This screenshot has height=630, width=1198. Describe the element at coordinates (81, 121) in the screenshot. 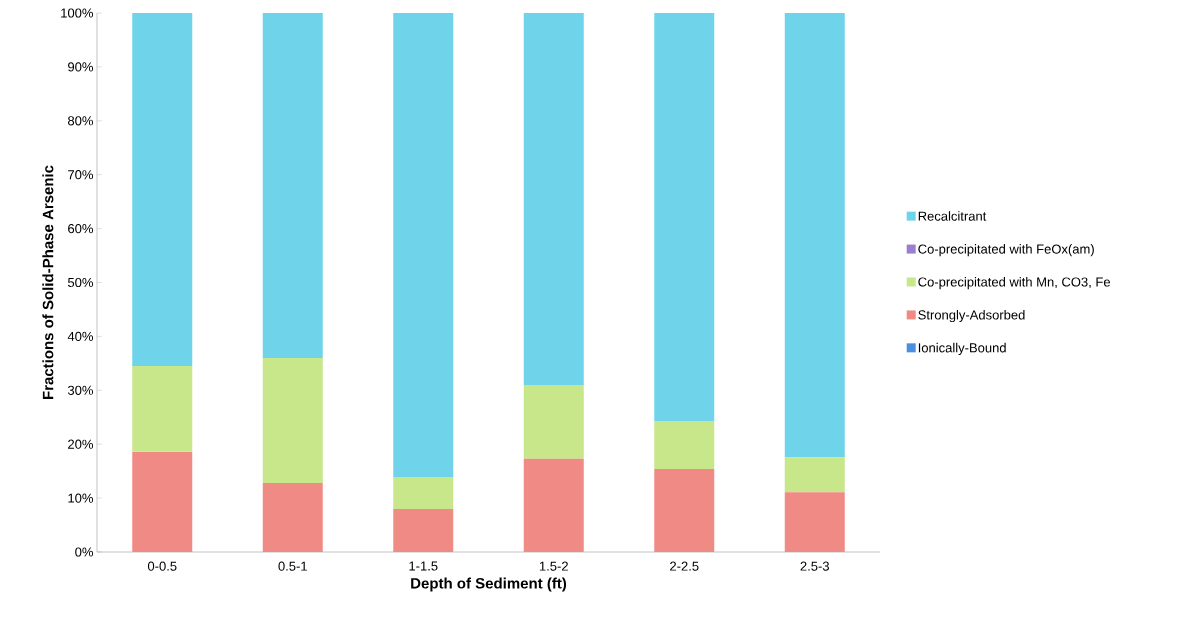

I see `y-tick-label: 80%` at that location.